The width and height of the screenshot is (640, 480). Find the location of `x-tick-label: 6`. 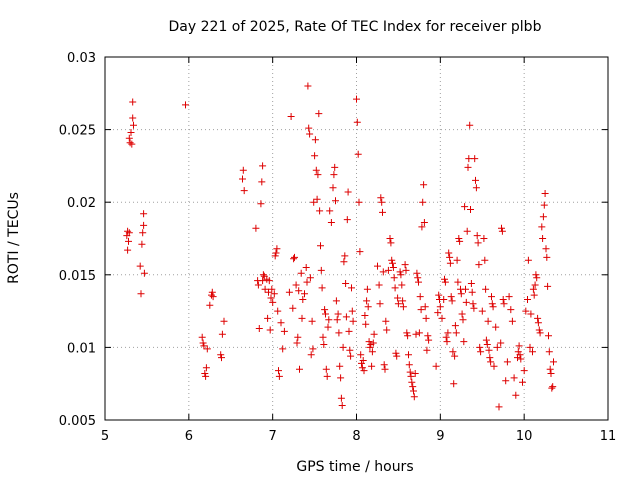

x-tick-label: 6 is located at coordinates (189, 436).